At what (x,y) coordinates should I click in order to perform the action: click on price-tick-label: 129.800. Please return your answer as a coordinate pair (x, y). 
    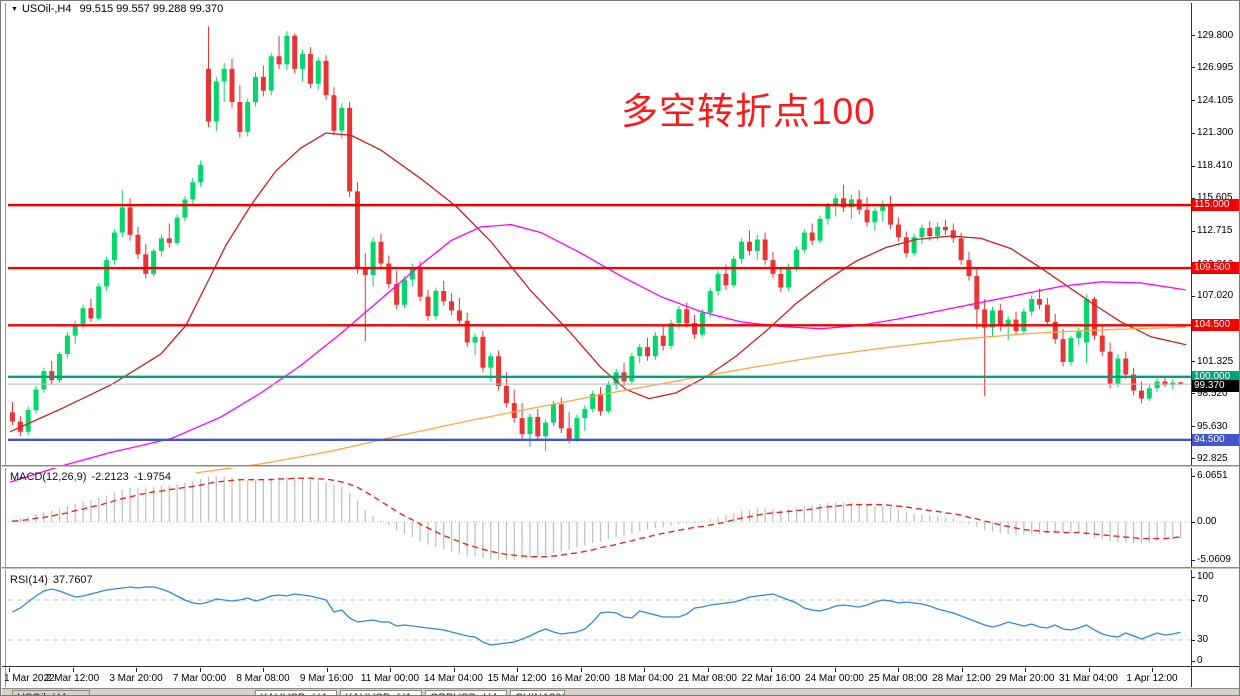
    Looking at the image, I should click on (1215, 35).